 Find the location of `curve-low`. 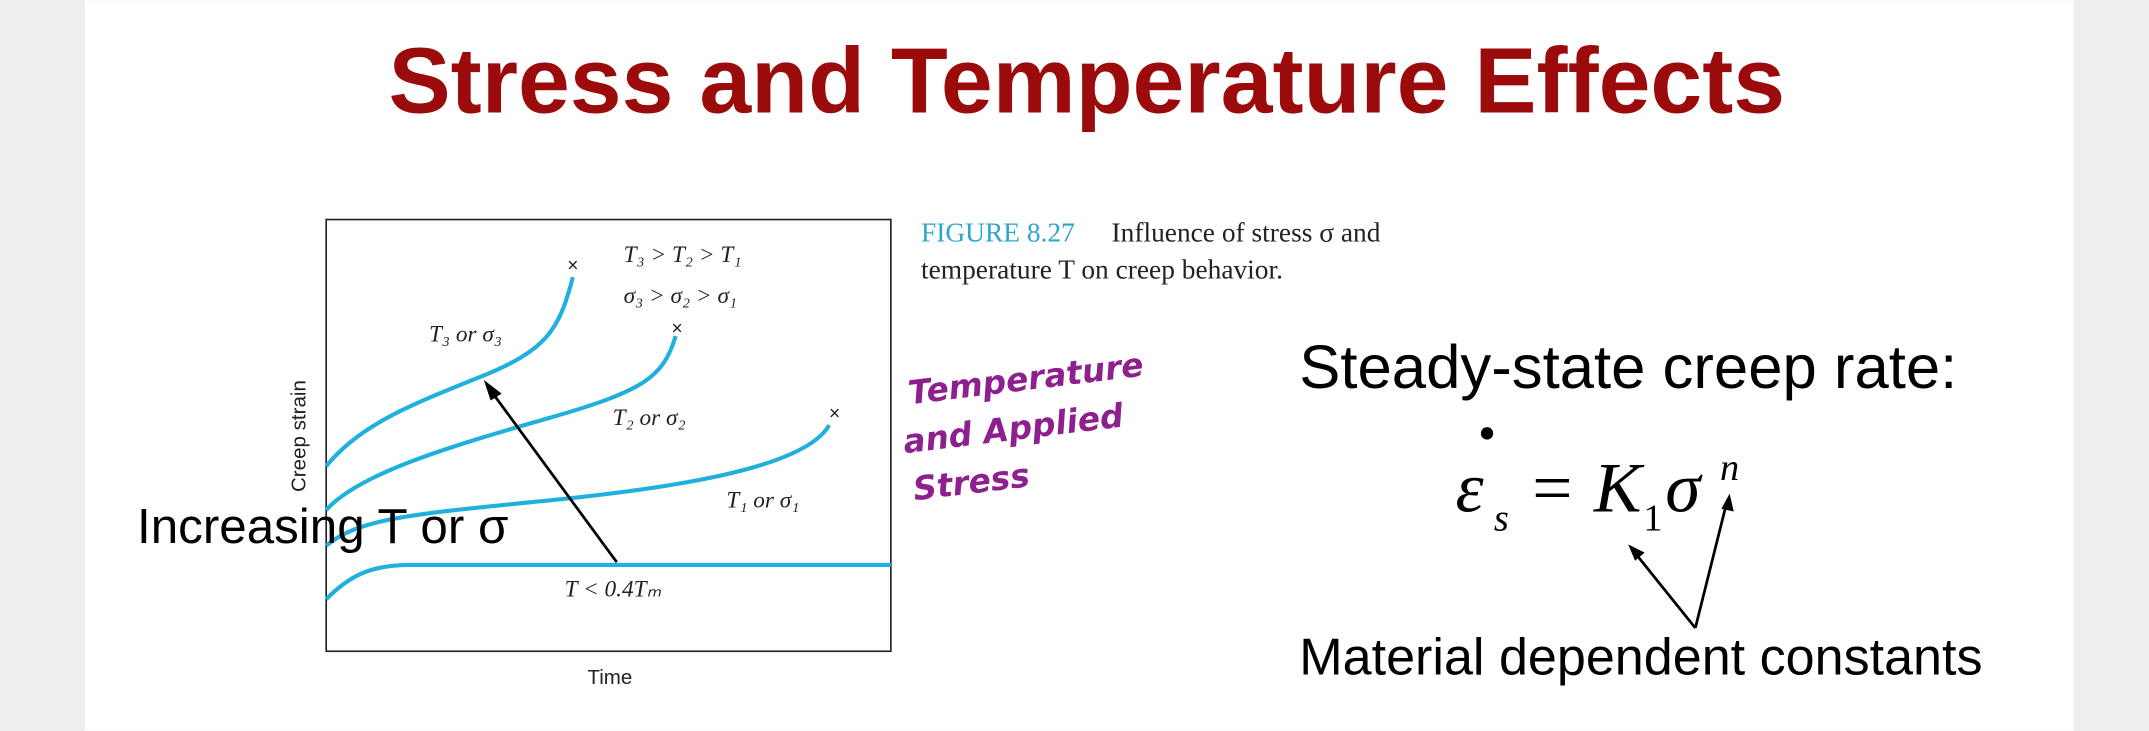

curve-low is located at coordinates (607, 581).